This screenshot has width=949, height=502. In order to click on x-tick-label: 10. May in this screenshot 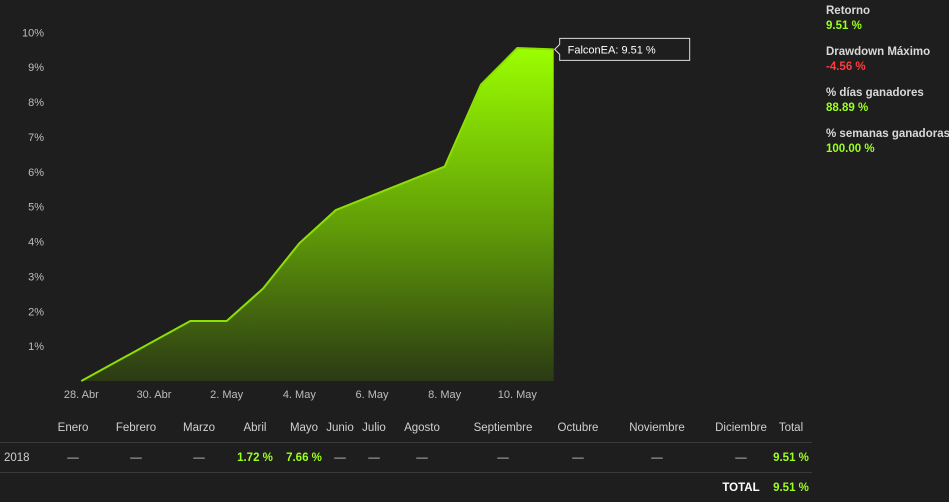, I will do `click(518, 395)`.